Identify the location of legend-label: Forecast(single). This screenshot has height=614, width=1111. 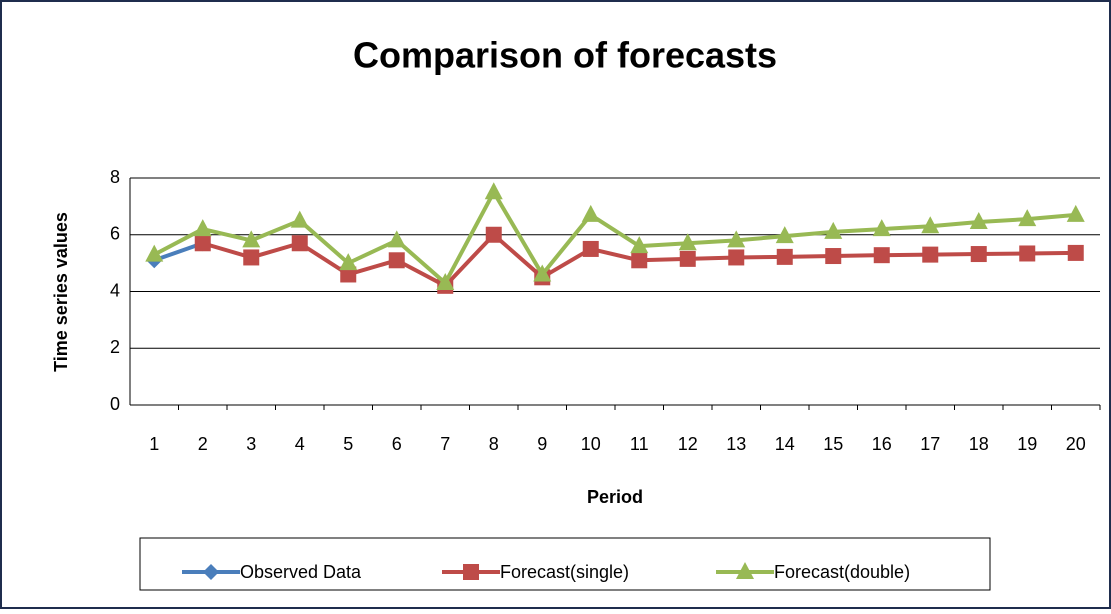
(564, 572).